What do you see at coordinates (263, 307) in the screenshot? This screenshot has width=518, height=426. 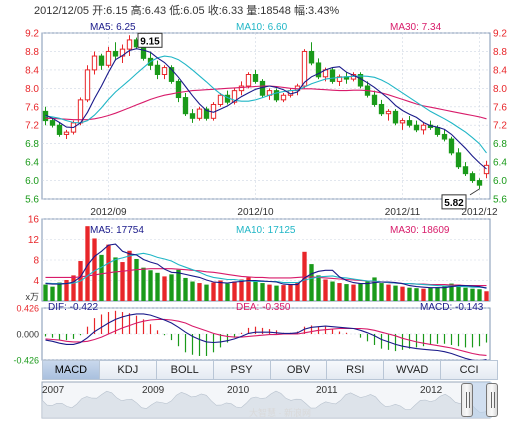 I see `macd-legend-item: DEA: -0.350` at bounding box center [263, 307].